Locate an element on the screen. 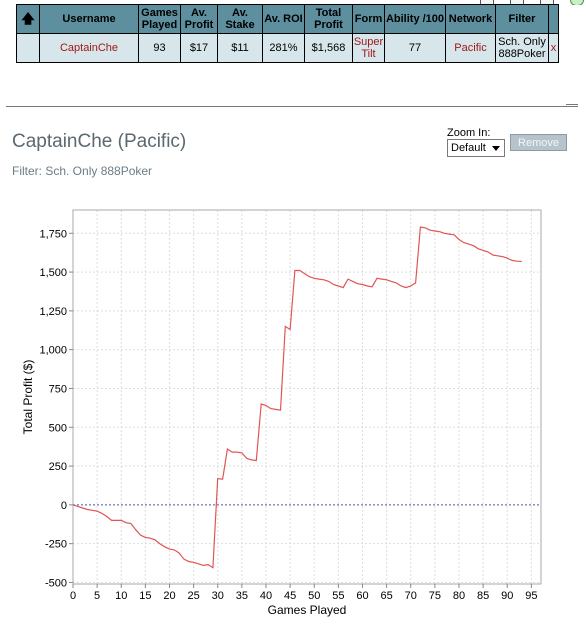 The width and height of the screenshot is (586, 639). print-icon is located at coordinates (487, 2).